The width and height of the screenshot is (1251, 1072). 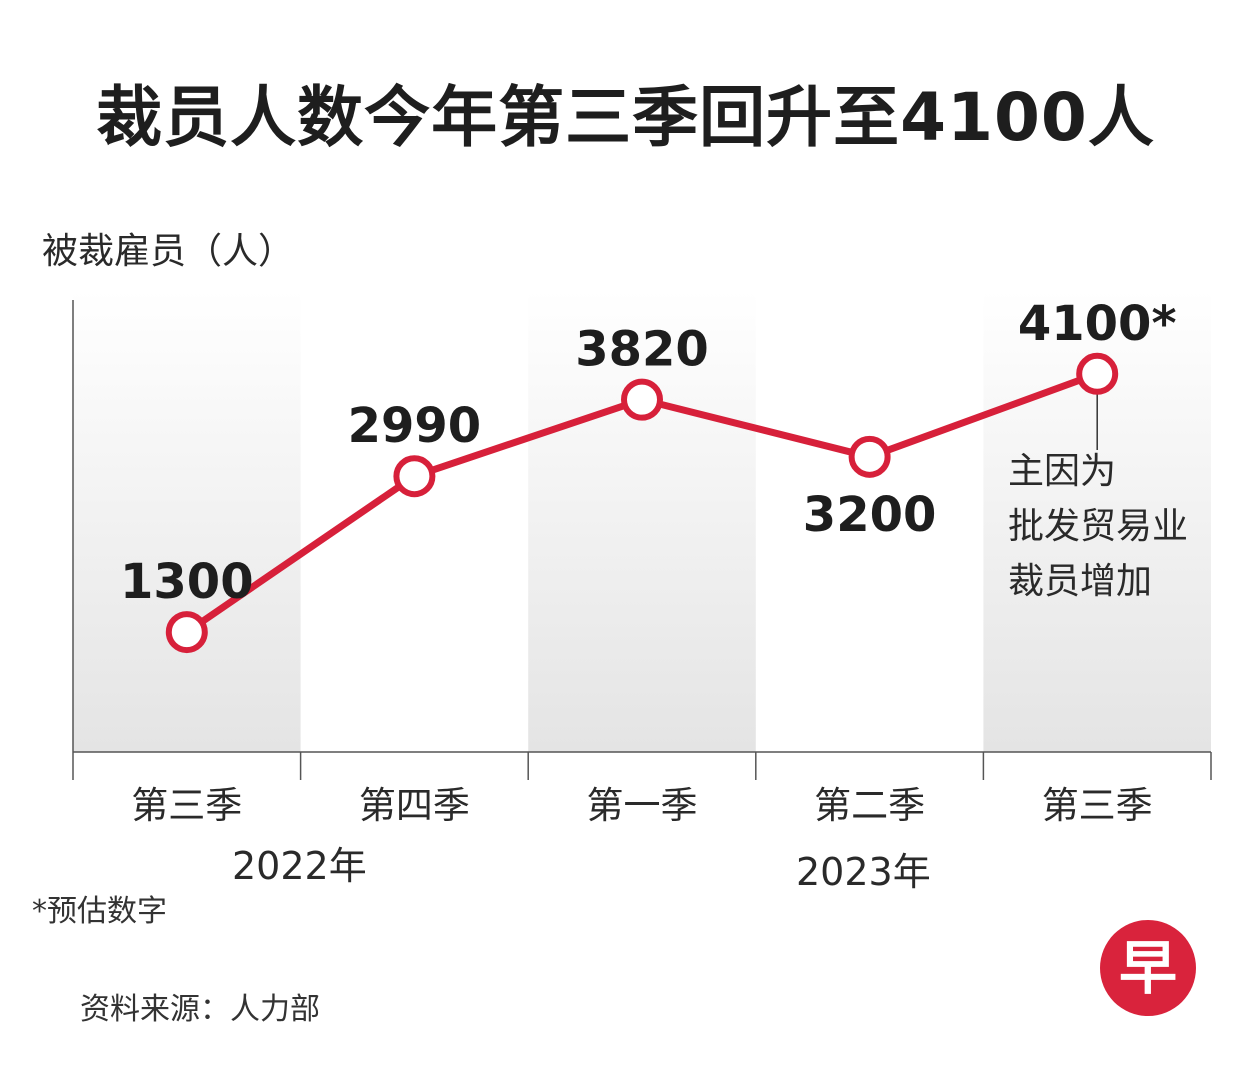 What do you see at coordinates (642, 350) in the screenshot?
I see `data-label: 3820` at bounding box center [642, 350].